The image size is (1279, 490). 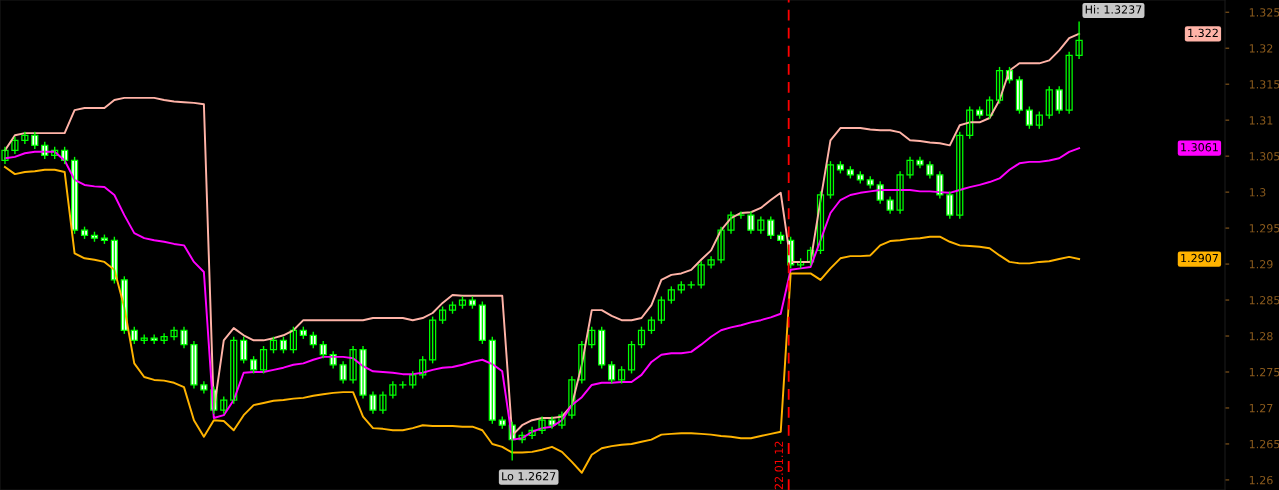 What do you see at coordinates (779, 465) in the screenshot?
I see `annotation: 22.01.12` at bounding box center [779, 465].